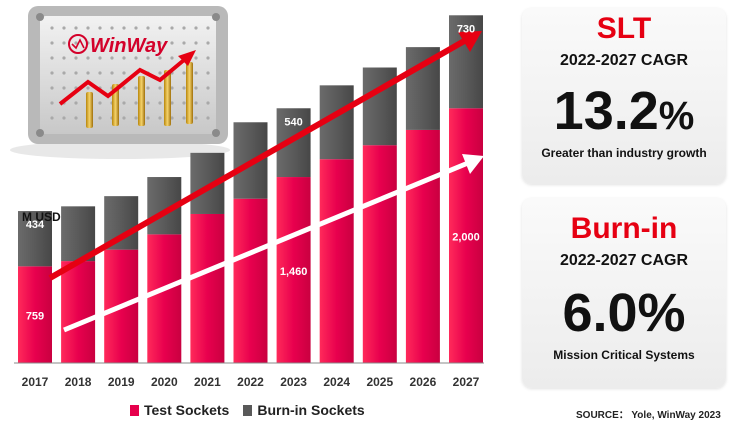 The image size is (740, 423). Describe the element at coordinates (606, 111) in the screenshot. I see `slt-cagr-number: 13.2` at that location.